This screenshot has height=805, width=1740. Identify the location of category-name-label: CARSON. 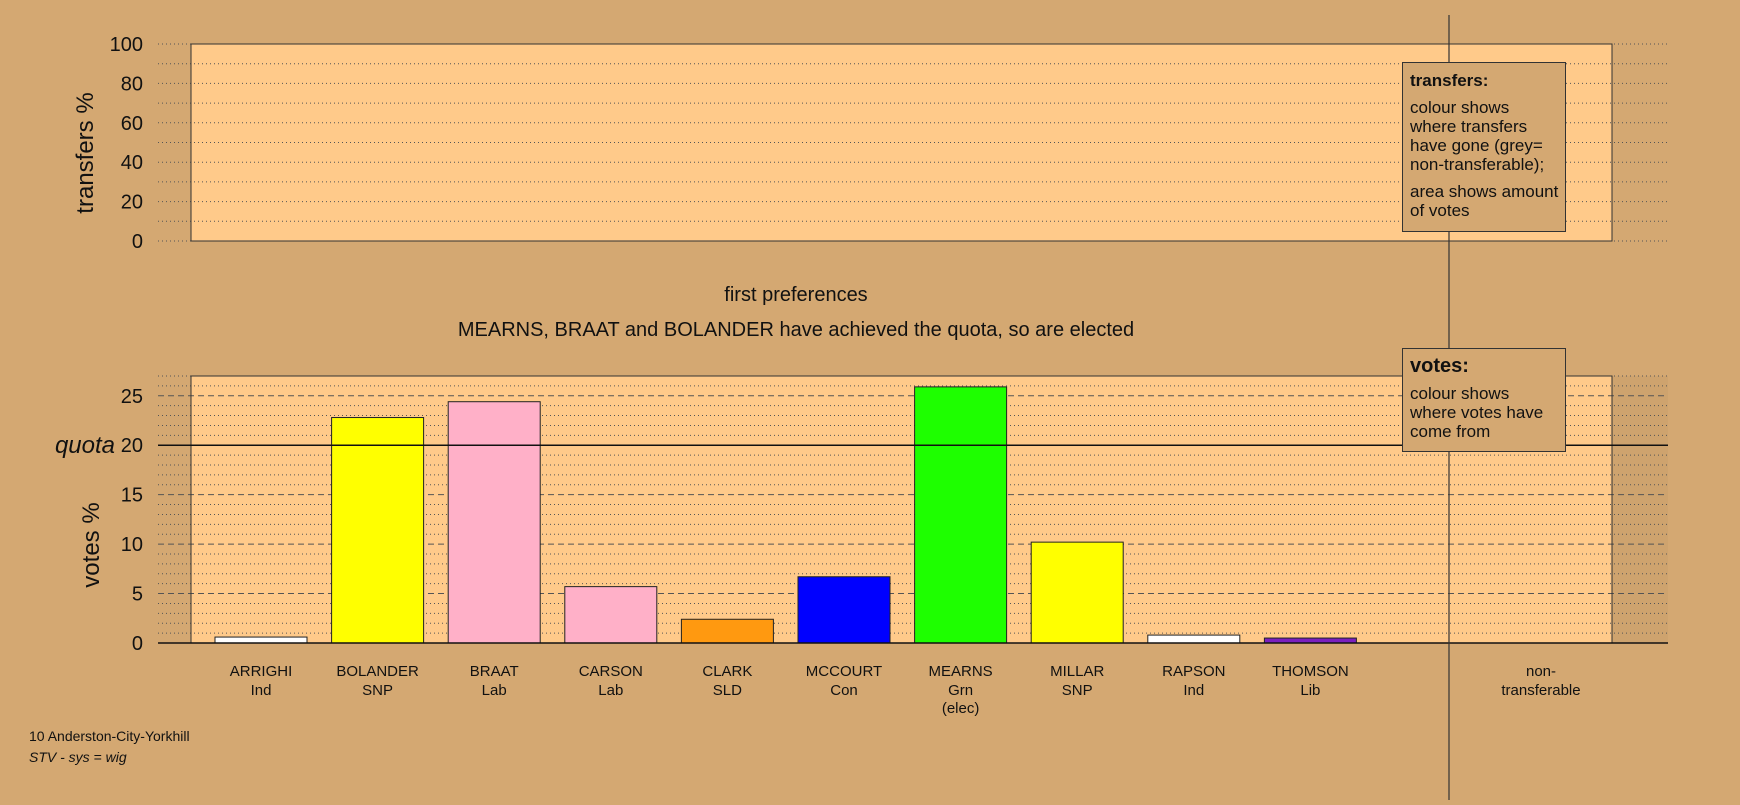
(611, 671).